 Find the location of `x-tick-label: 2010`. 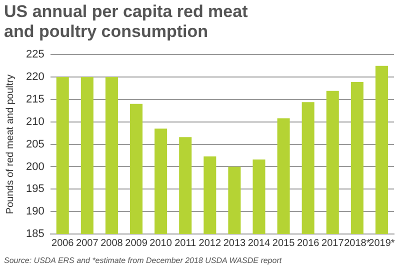

x-tick-label: 2010 is located at coordinates (161, 243).